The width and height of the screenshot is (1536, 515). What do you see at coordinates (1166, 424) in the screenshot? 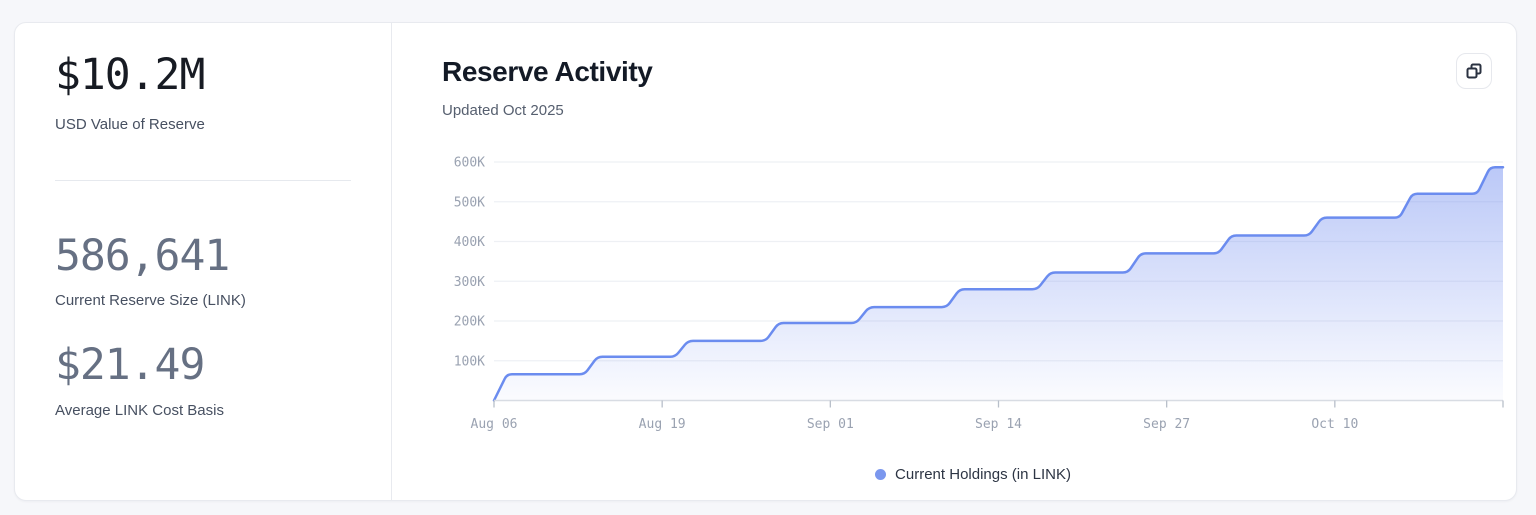
I see `svg-text: Sep 27` at bounding box center [1166, 424].